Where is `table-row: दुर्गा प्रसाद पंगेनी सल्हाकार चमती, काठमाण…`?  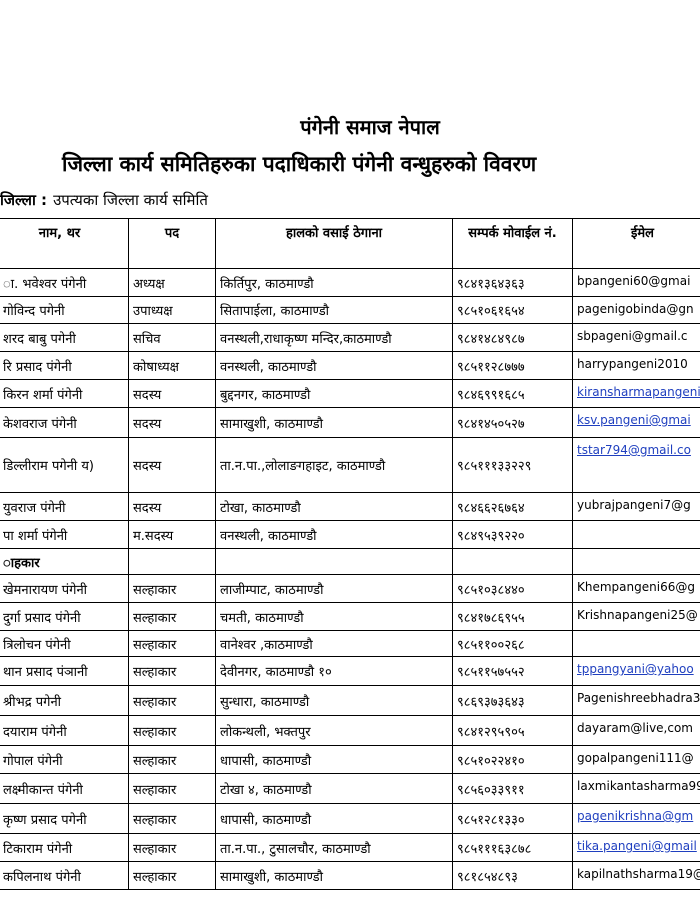 table-row: दुर्गा प्रसाद पंगेनी सल्हाकार चमती, काठमाण… is located at coordinates (350, 616).